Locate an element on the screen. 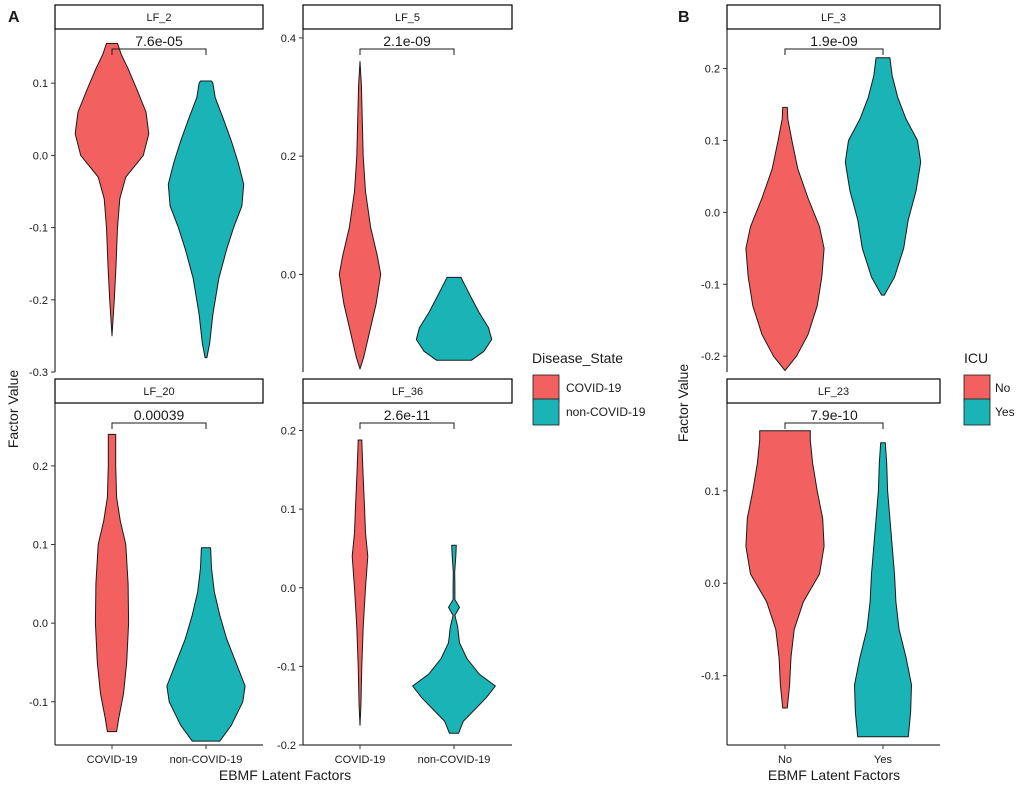 Image resolution: width=1021 pixels, height=788 pixels. y-tick-label-lf-23: -0.1 is located at coordinates (710, 677).